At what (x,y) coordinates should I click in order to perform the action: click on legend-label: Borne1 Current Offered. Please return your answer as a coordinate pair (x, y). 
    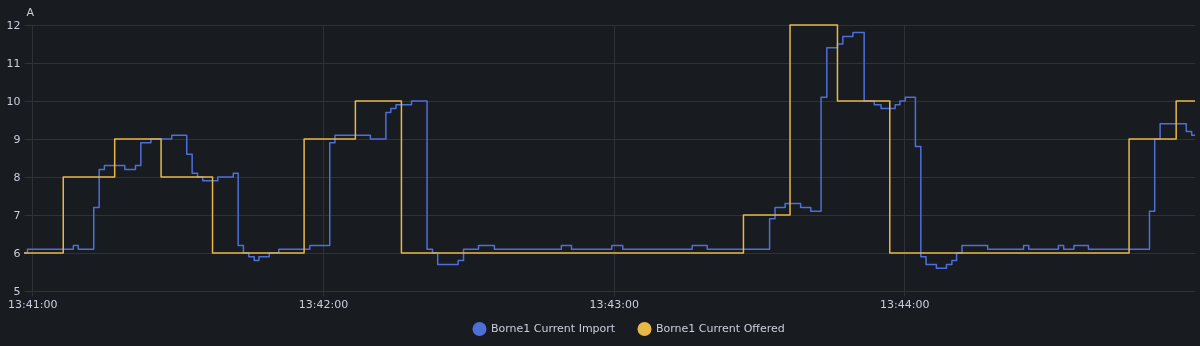
    Looking at the image, I should click on (720, 328).